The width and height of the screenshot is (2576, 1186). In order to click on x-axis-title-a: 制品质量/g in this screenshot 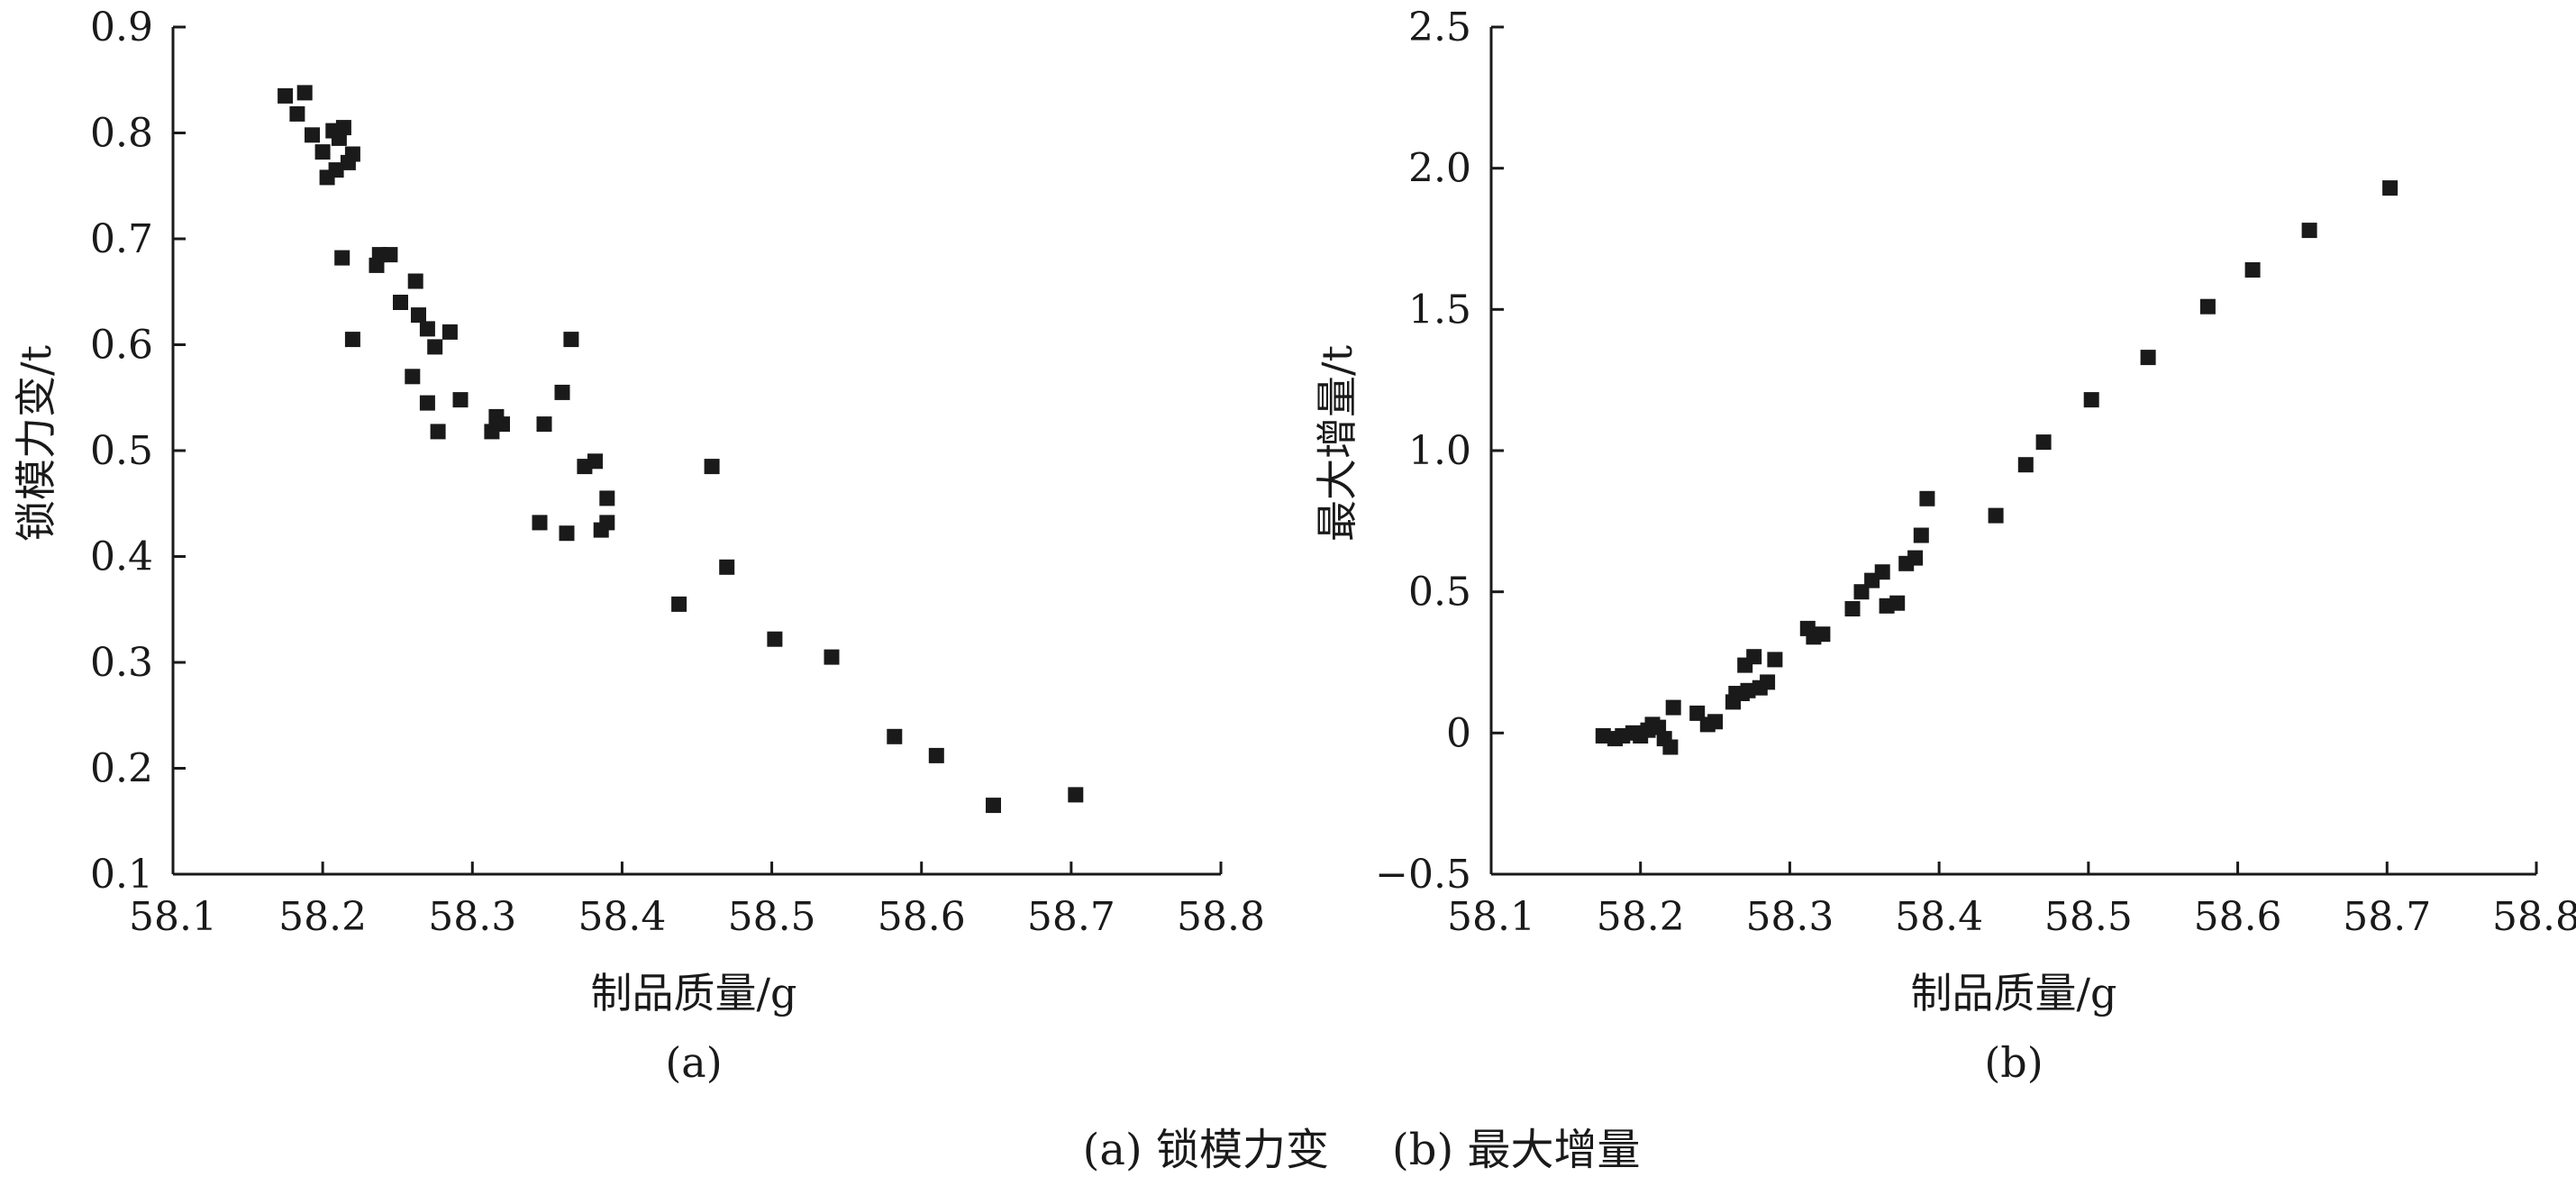, I will do `click(694, 993)`.